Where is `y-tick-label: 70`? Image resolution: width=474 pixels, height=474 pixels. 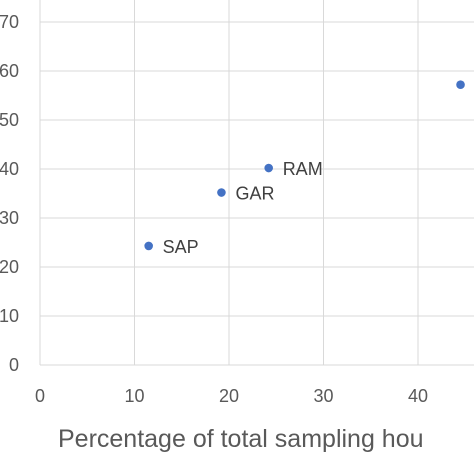 y-tick-label: 70 is located at coordinates (9, 22).